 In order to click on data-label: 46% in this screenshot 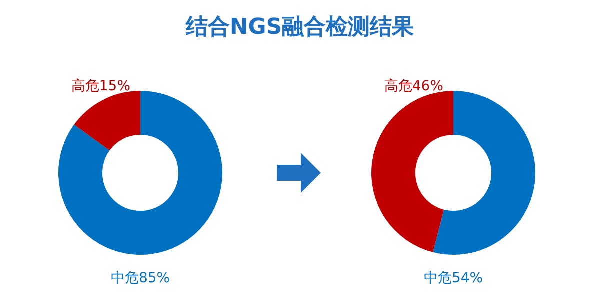, I will do `click(428, 86)`.